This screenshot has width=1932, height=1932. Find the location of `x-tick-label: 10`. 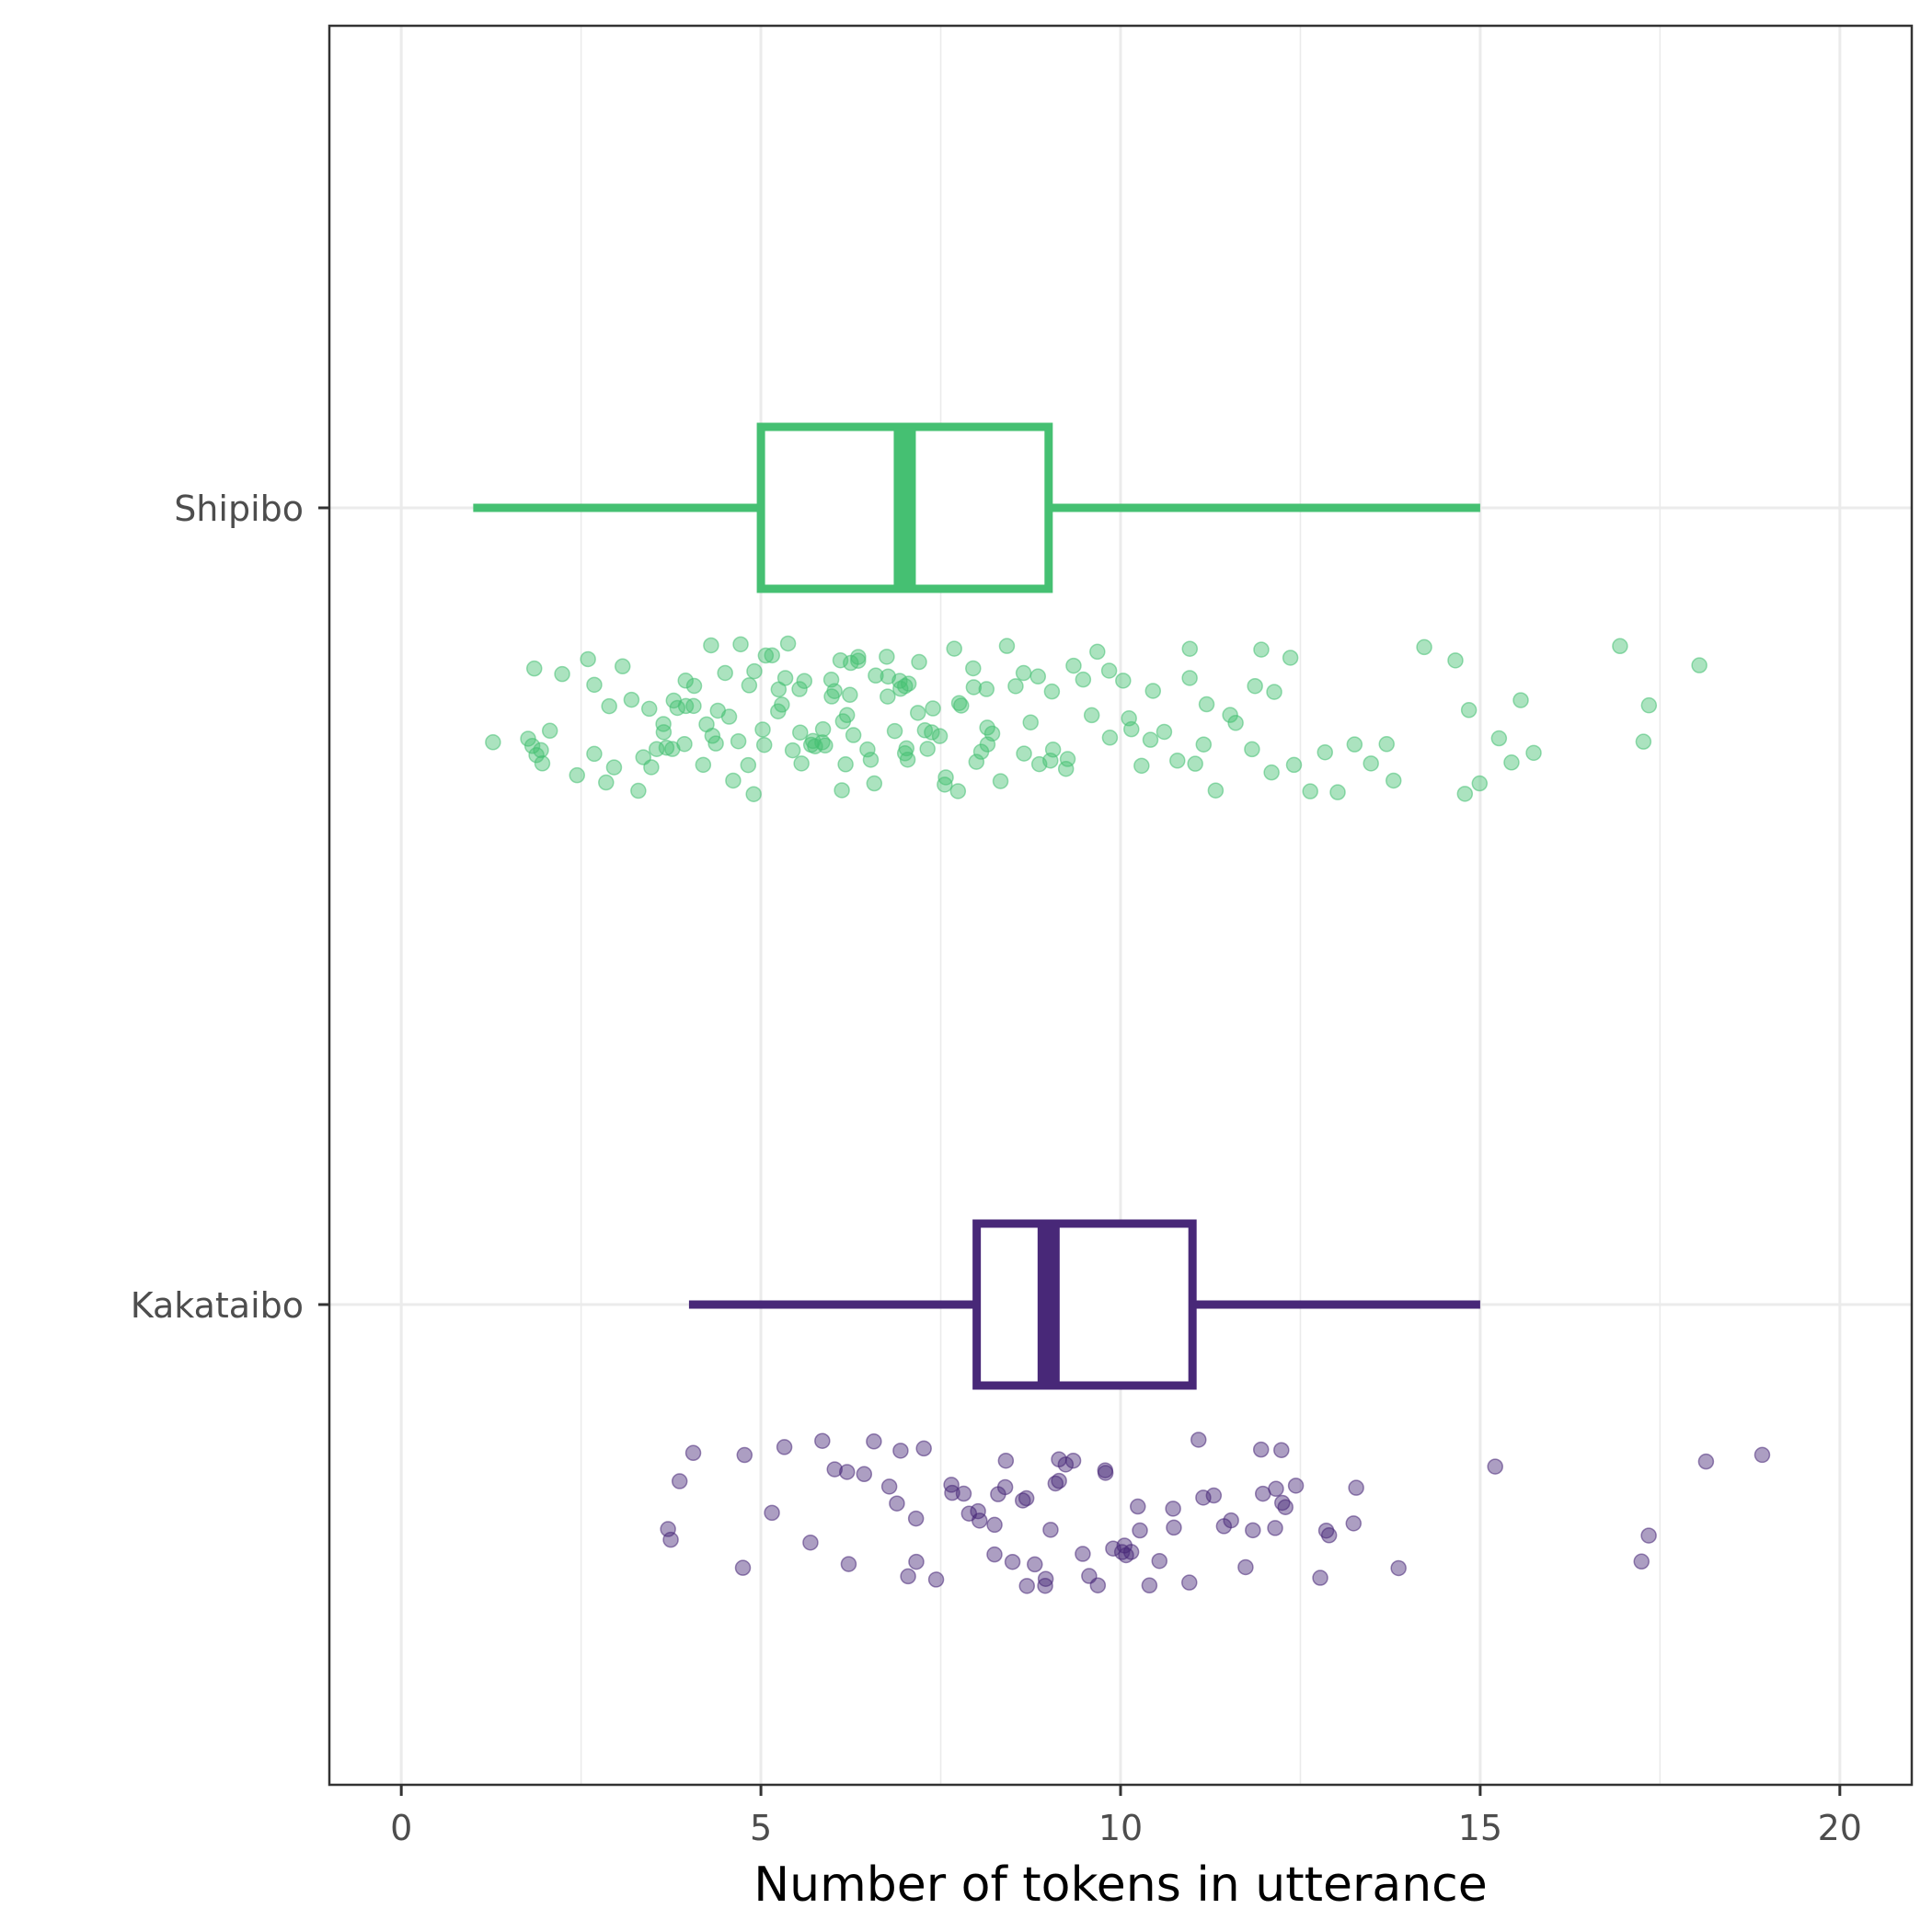

x-tick-label: 10 is located at coordinates (1120, 1828).